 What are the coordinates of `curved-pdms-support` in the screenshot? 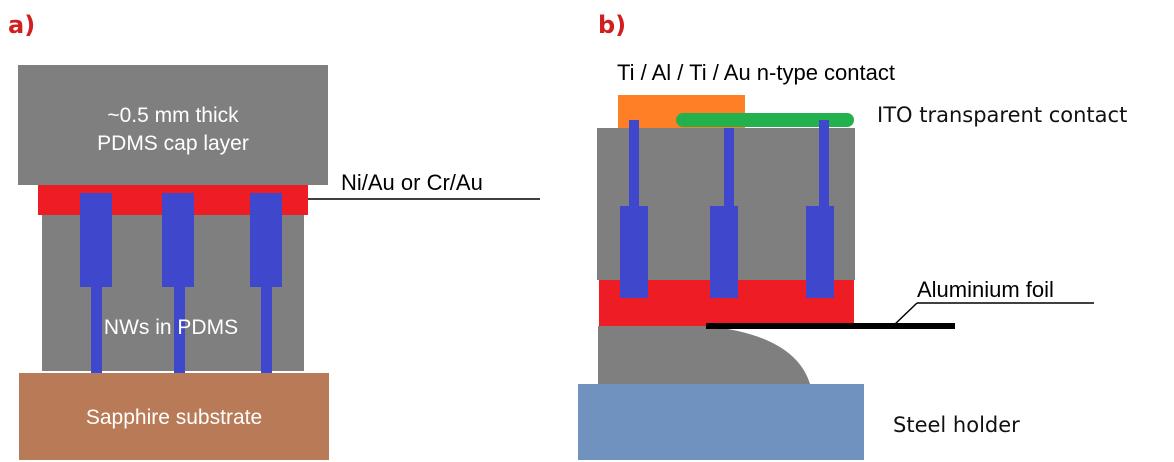 It's located at (704, 355).